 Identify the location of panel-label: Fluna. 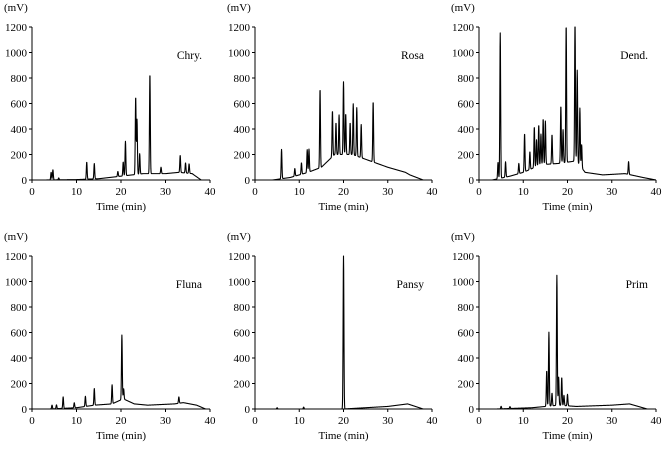
(189, 285).